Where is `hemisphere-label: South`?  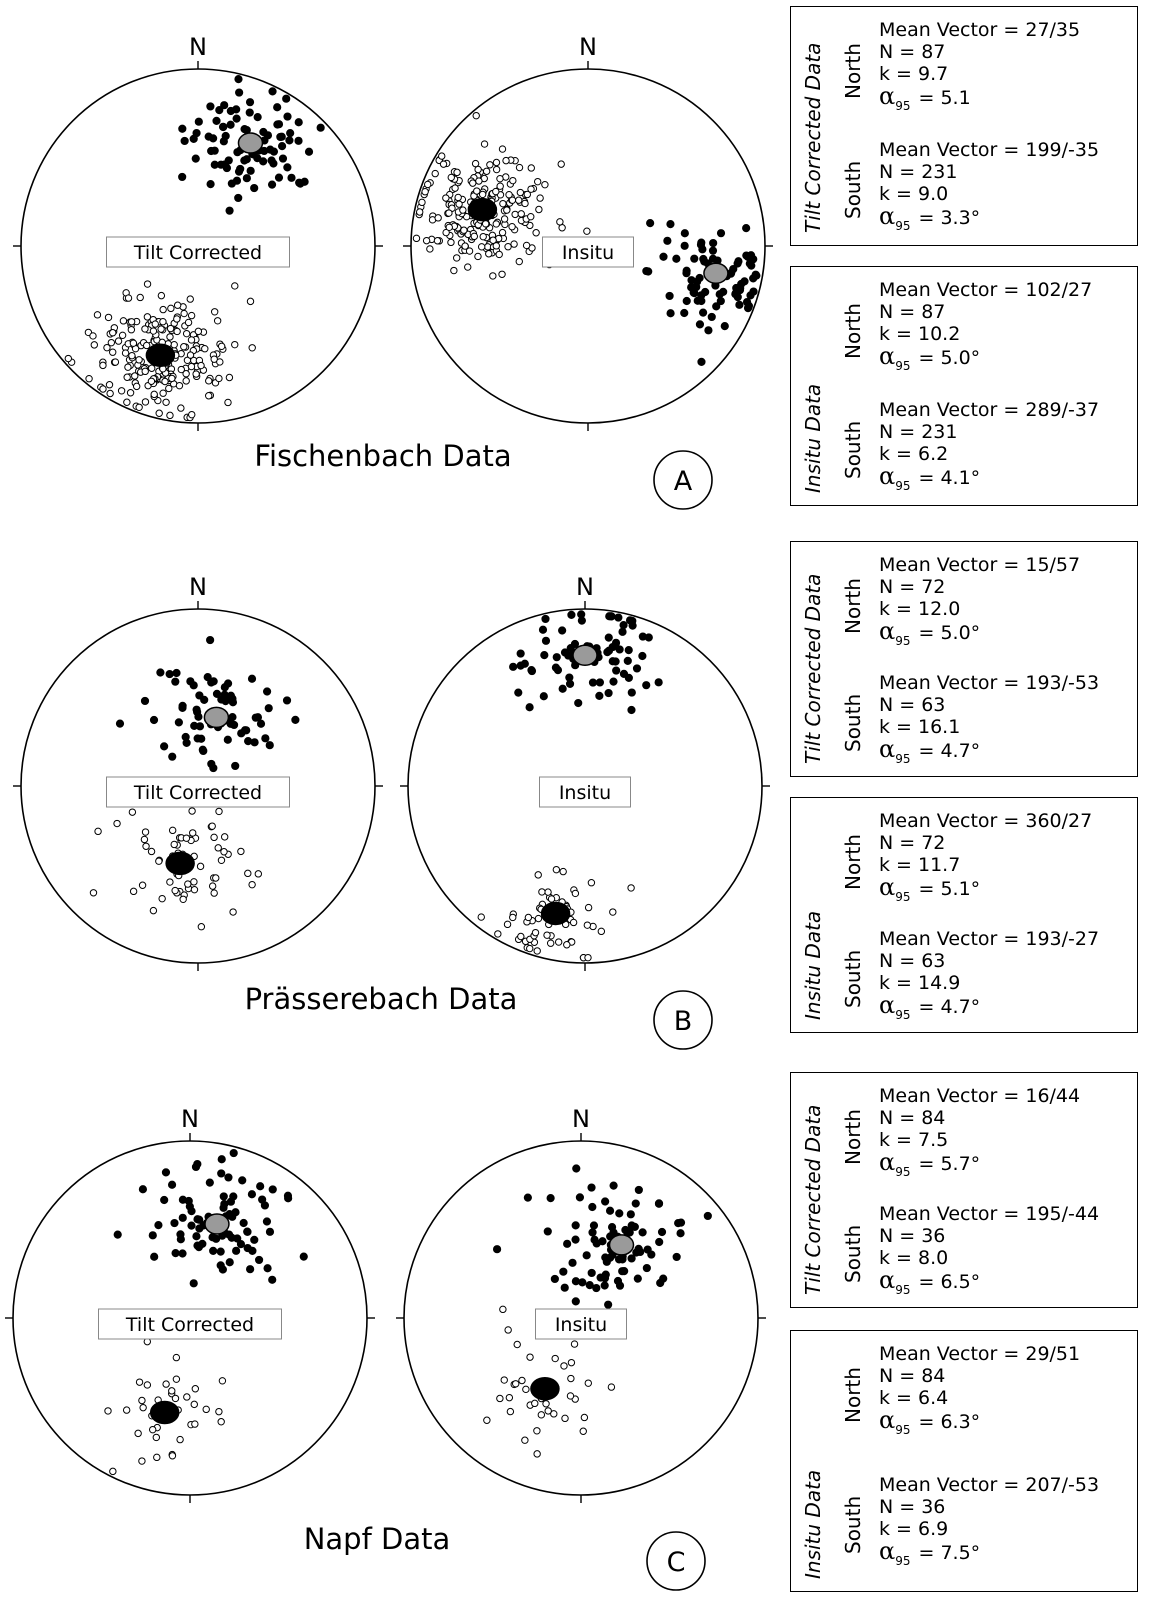
hemisphere-label: South is located at coordinates (853, 1524).